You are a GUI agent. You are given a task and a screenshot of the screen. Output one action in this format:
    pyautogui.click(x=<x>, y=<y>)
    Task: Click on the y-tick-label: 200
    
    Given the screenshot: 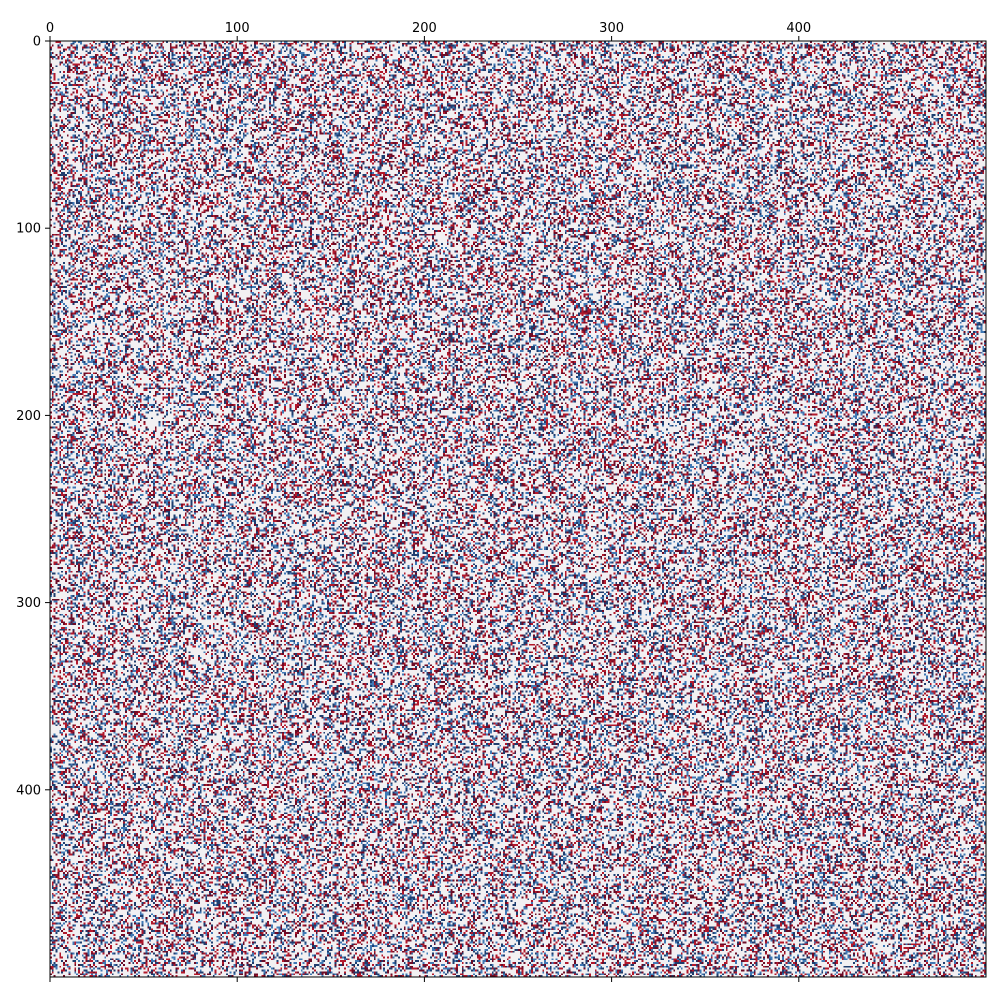 What is the action you would take?
    pyautogui.click(x=28, y=416)
    